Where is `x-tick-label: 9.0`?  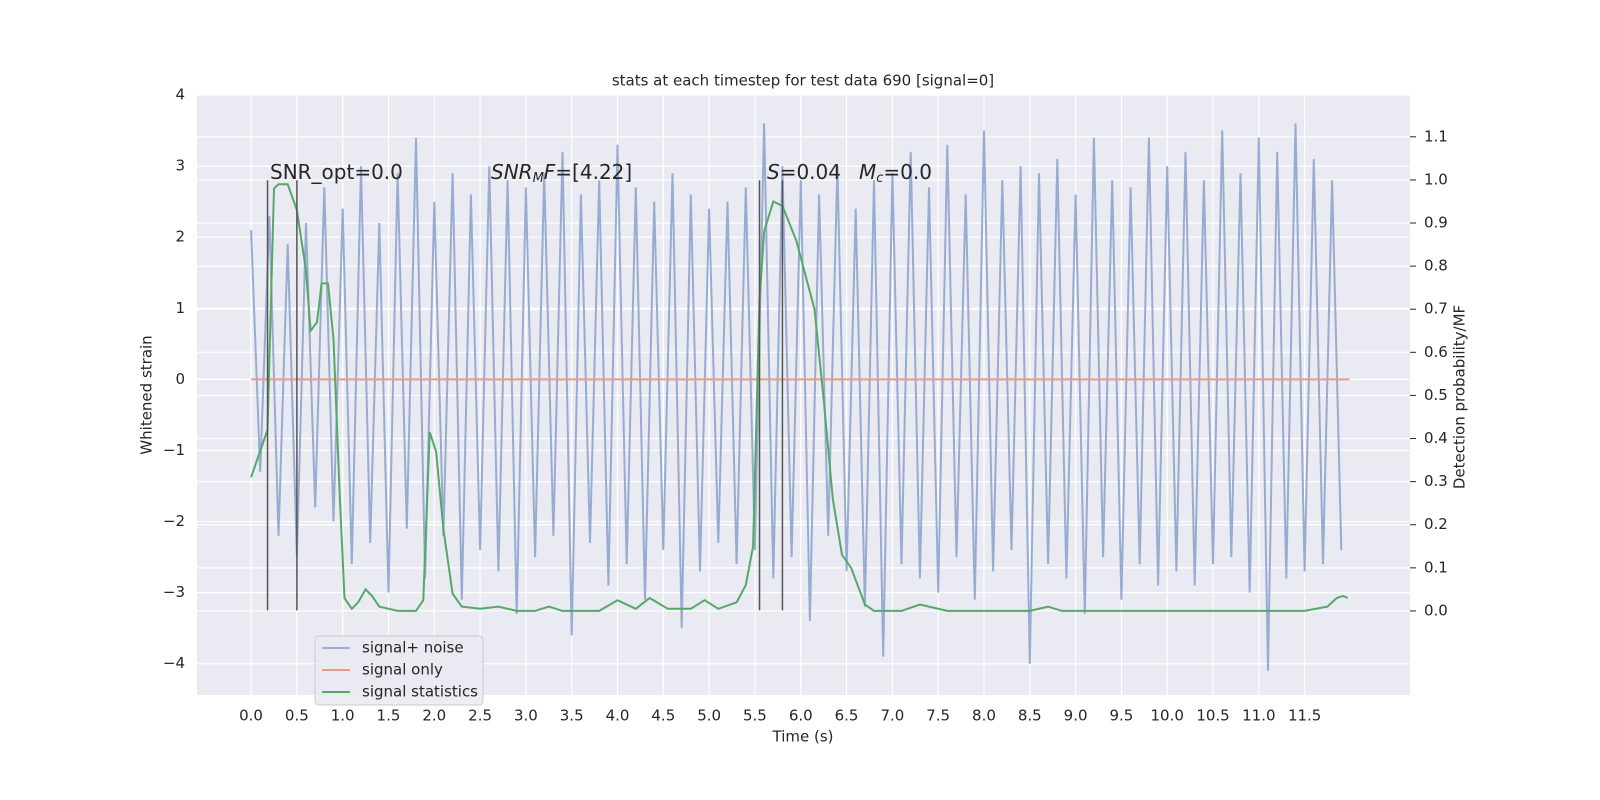 x-tick-label: 9.0 is located at coordinates (1076, 716).